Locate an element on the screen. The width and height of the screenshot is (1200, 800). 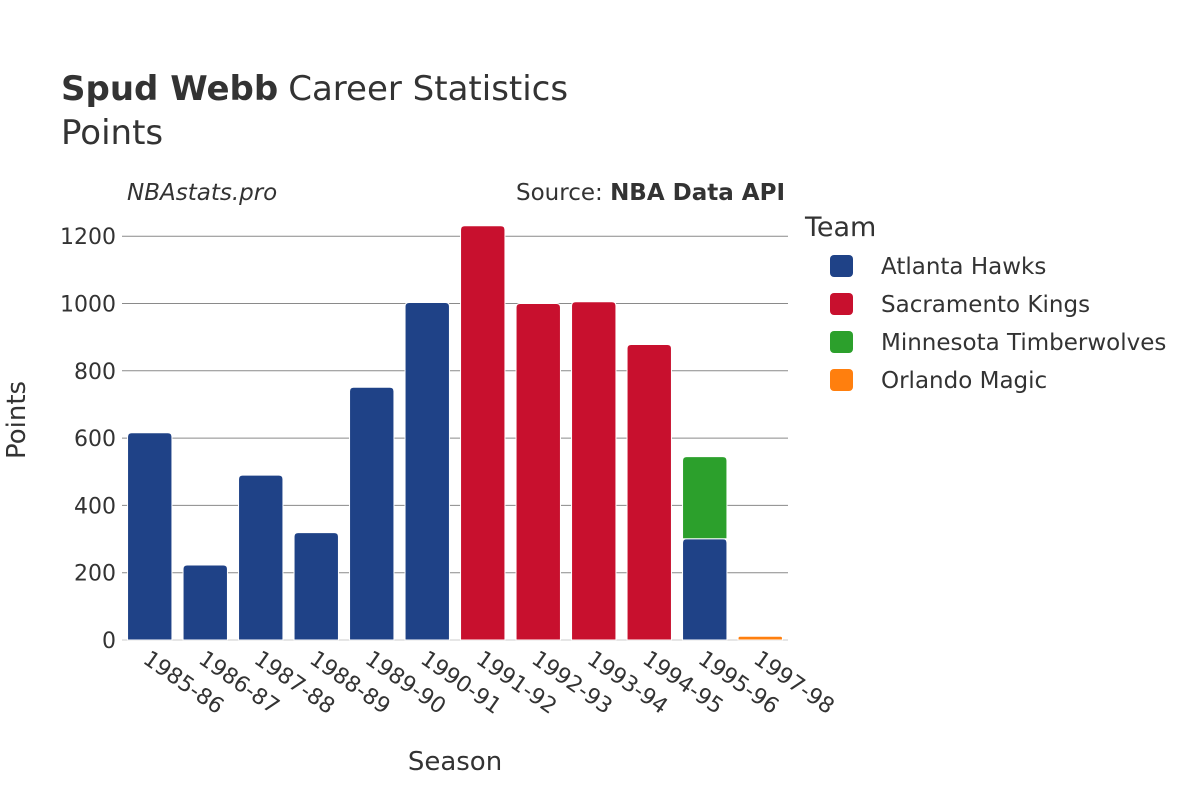
legend-title: Team is located at coordinates (840, 227).